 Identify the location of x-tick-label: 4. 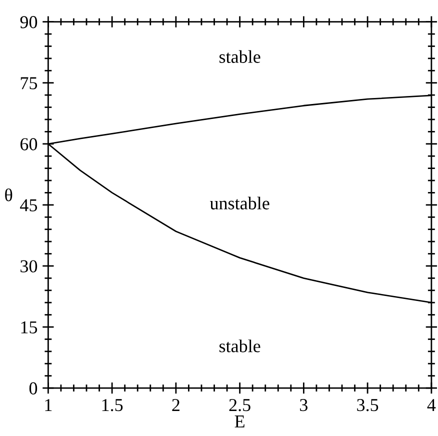
(431, 405).